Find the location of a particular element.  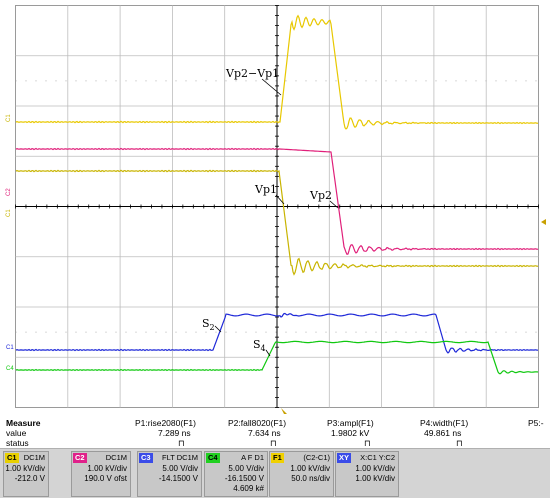

measure-value-label: value is located at coordinates (16, 433).